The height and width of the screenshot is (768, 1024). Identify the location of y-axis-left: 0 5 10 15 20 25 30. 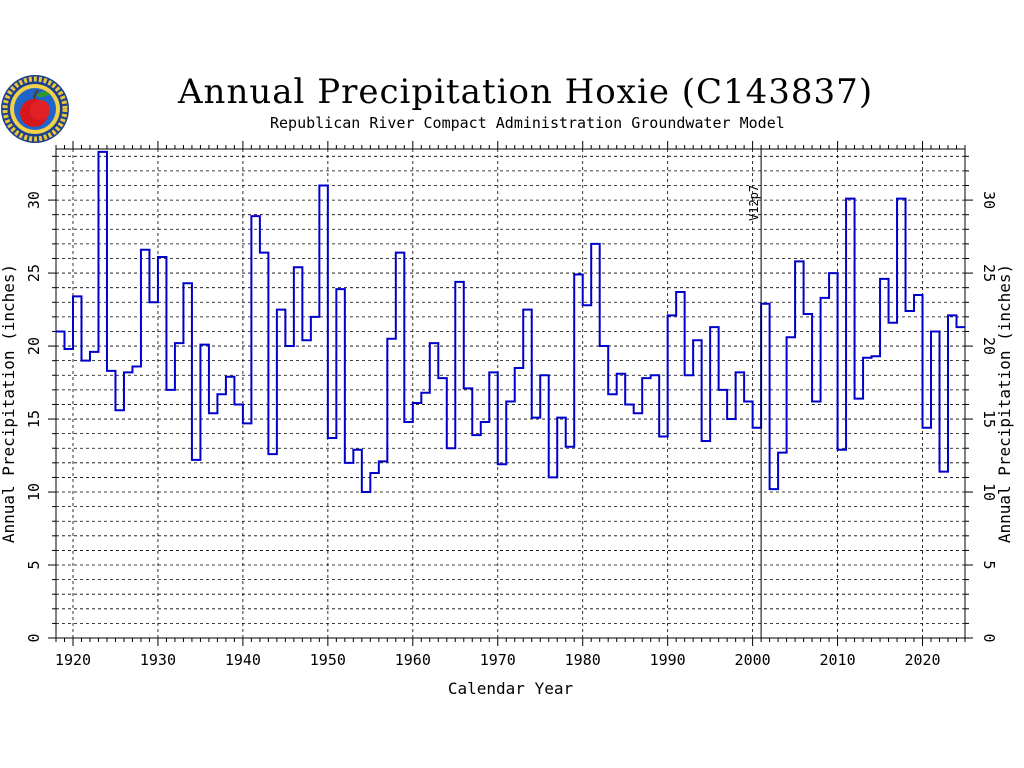
(40, 399).